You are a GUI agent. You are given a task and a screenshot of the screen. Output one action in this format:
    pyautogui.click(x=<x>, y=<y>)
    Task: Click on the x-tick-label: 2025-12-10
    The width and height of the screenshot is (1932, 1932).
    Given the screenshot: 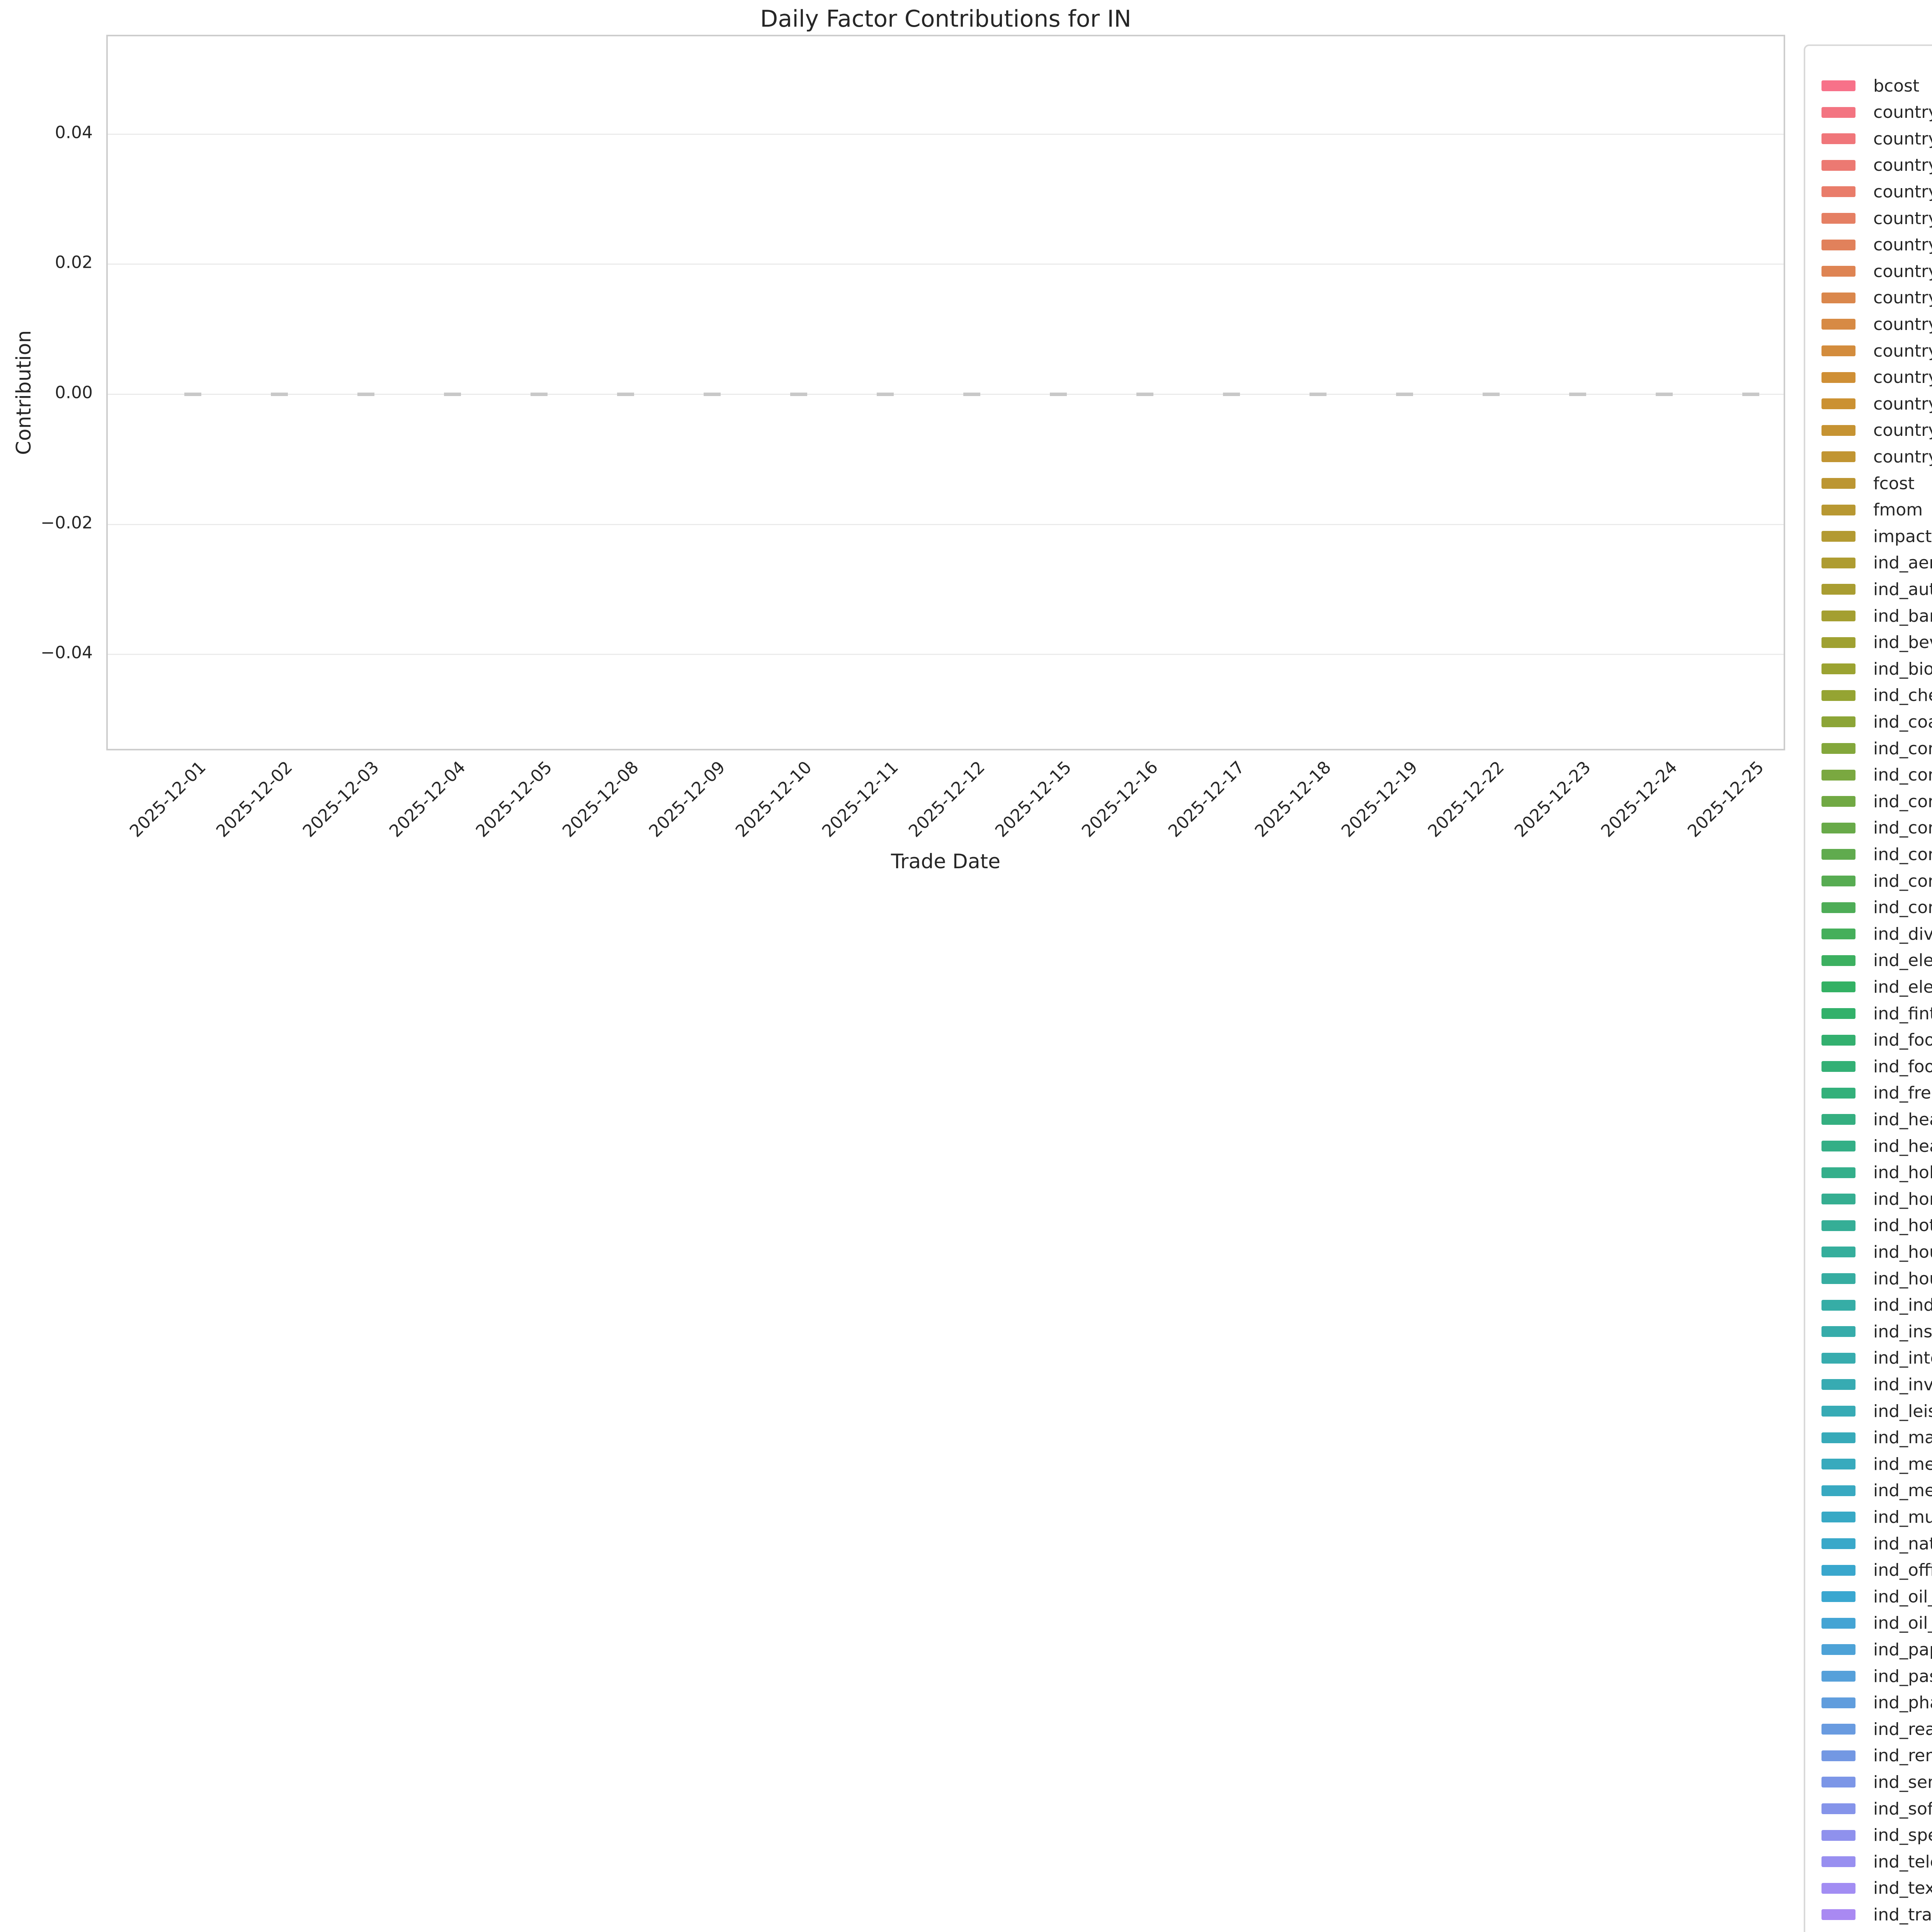 What is the action you would take?
    pyautogui.click(x=774, y=799)
    